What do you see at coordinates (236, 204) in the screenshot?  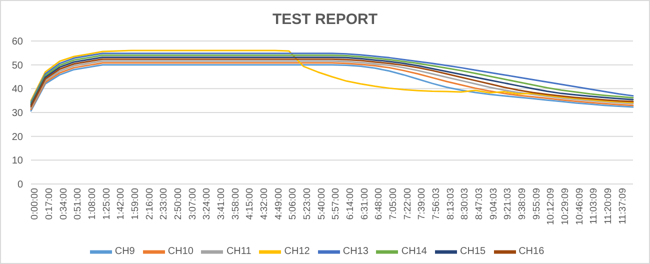 I see `x-tick-label: 3:58:00` at bounding box center [236, 204].